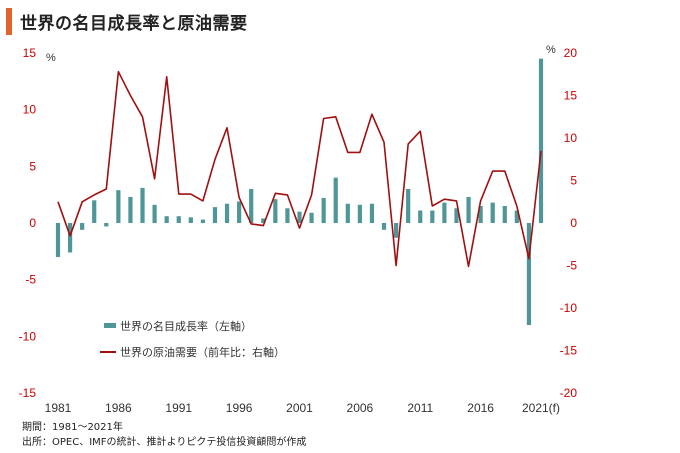 The height and width of the screenshot is (453, 680). Describe the element at coordinates (569, 308) in the screenshot. I see `right-axis-tick-label: -10` at that location.